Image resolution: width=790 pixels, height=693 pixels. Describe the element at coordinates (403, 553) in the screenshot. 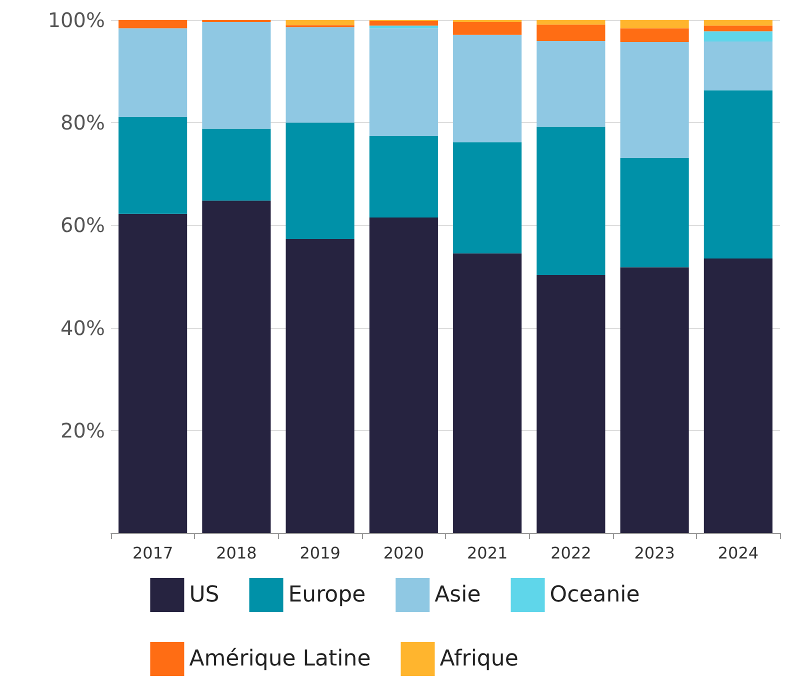

I see `x-tick-label: 2020` at that location.